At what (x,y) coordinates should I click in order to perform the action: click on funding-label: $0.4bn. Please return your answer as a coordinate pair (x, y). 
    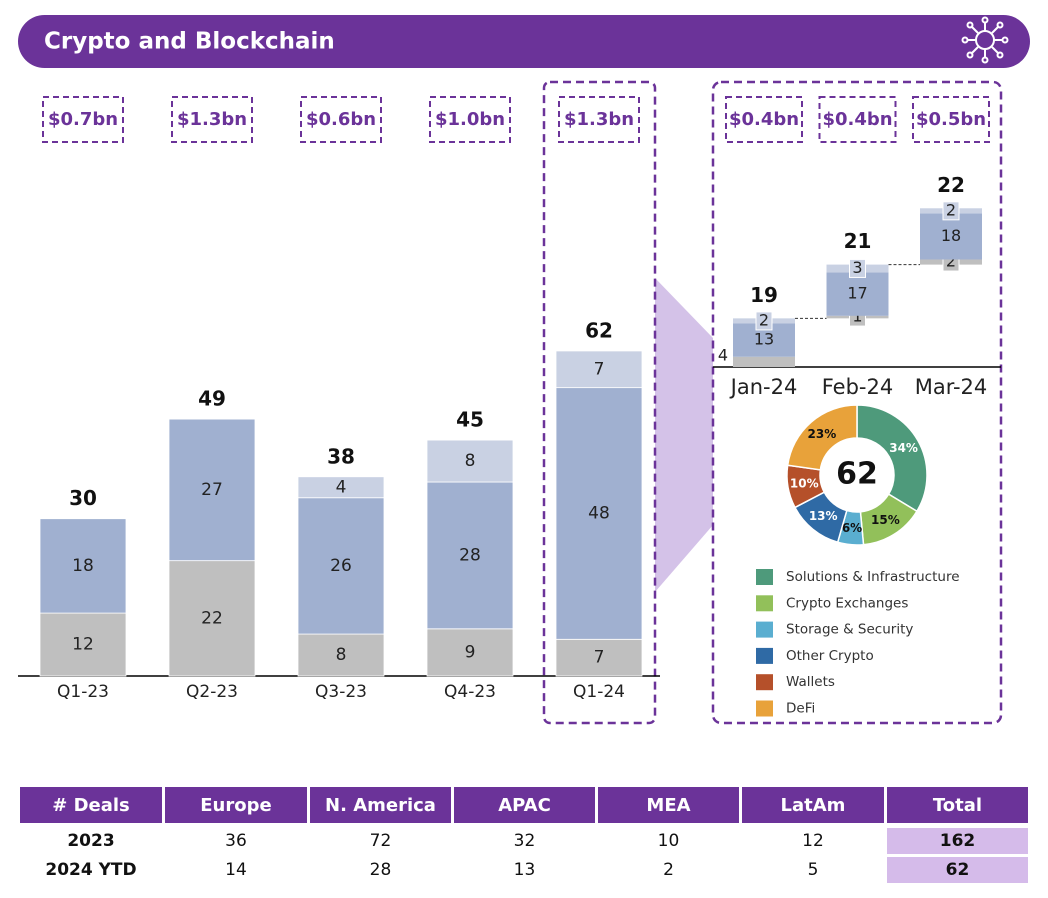
    Looking at the image, I should click on (764, 119).